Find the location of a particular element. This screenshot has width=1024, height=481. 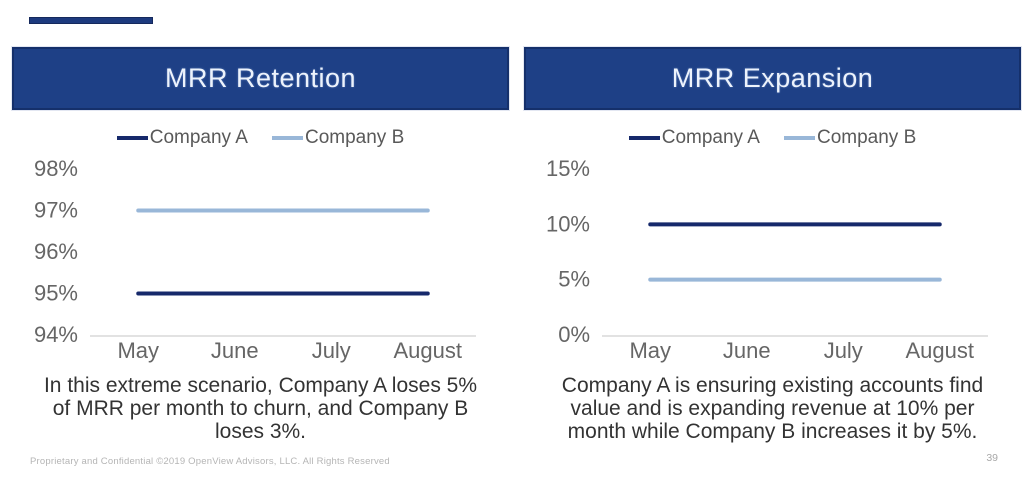

y-tick-label: 0% is located at coordinates (574, 334).